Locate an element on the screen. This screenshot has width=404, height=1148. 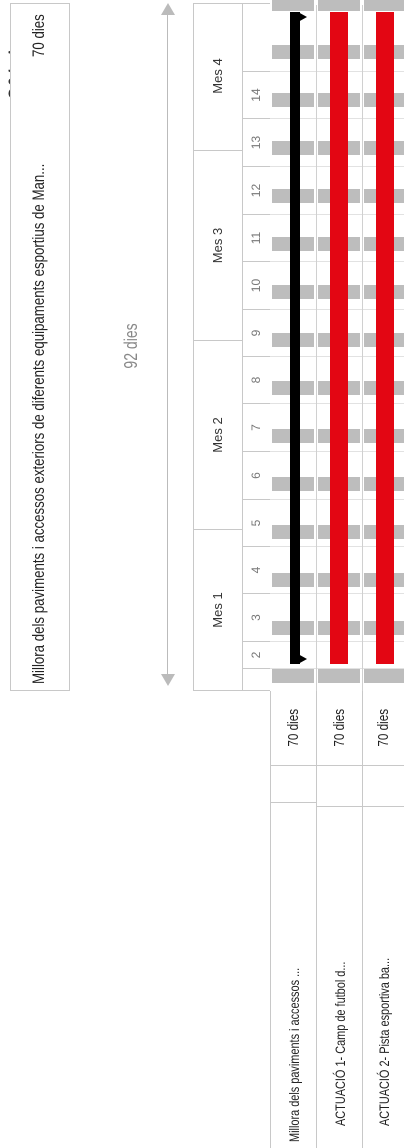
week-header-7: 7 is located at coordinates (256, 427).